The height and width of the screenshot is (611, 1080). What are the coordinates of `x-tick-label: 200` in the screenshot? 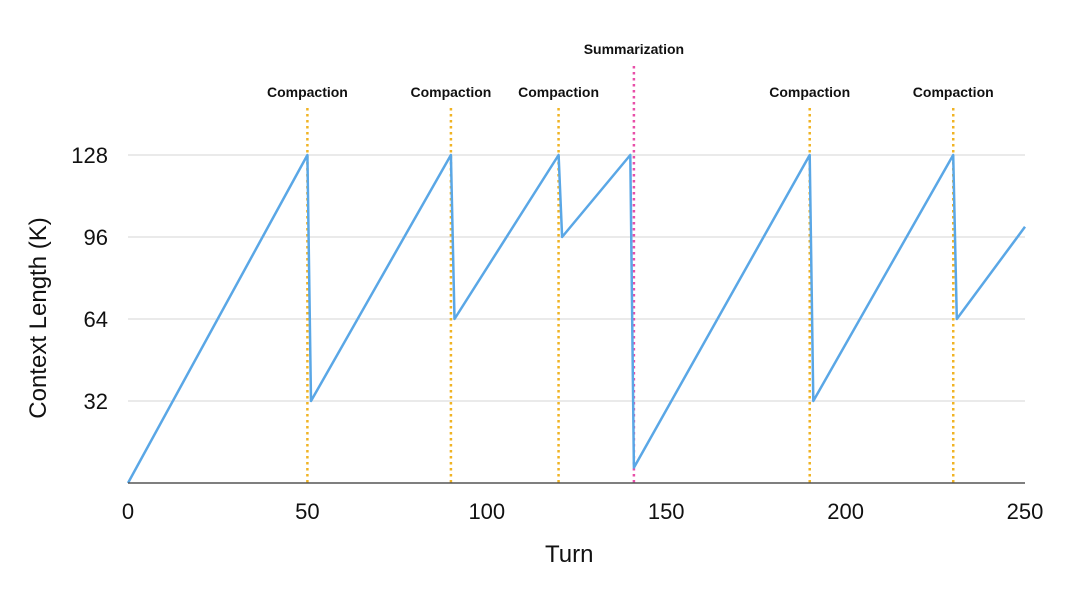 It's located at (845, 511).